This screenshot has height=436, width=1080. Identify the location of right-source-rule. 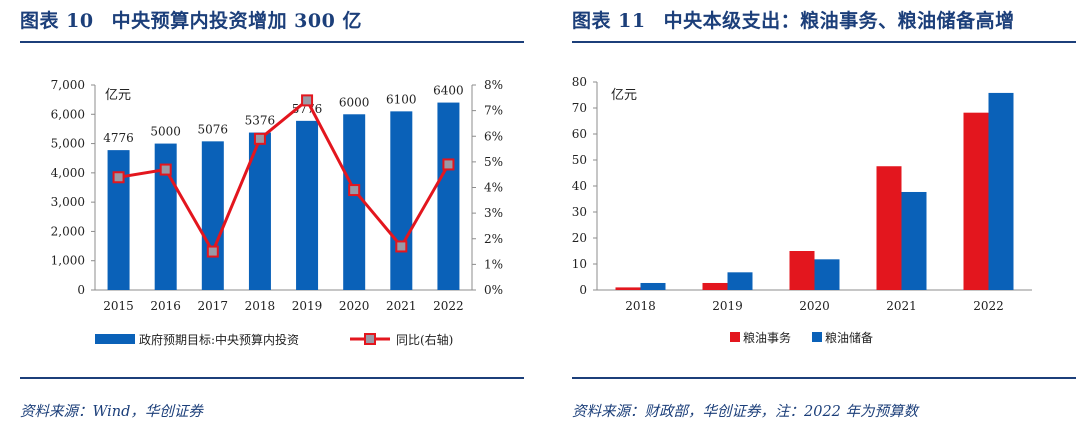
(824, 378).